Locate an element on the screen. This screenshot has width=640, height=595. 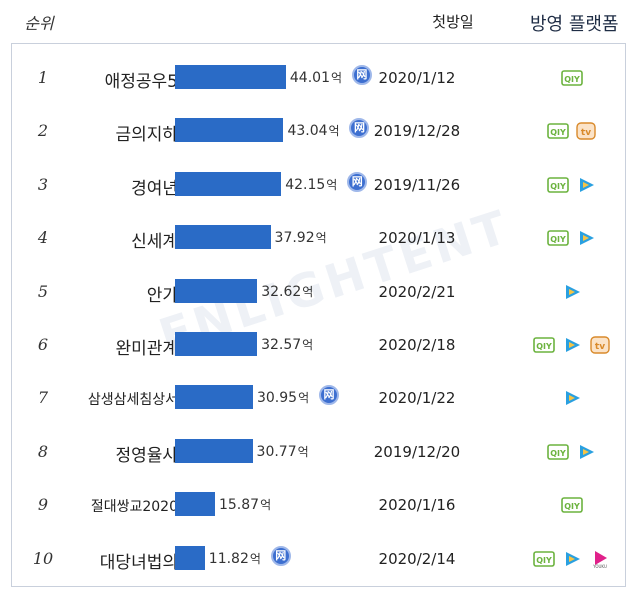
view-count-value: 30.77 is located at coordinates (276, 451).